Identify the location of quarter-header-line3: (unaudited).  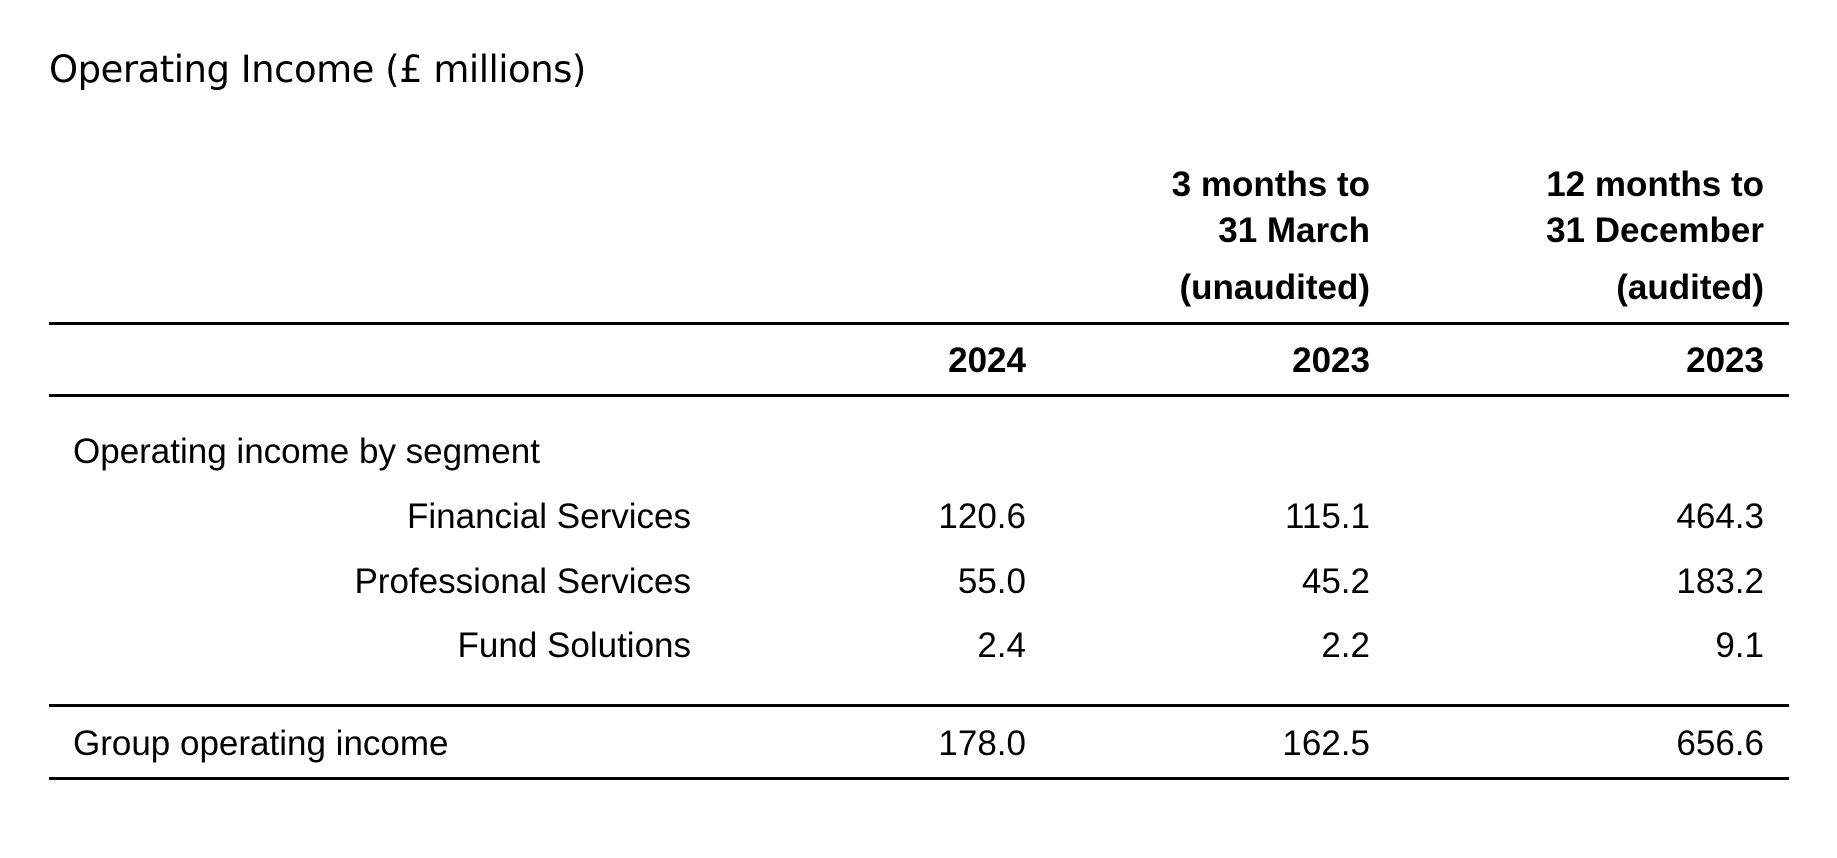
(1274, 287).